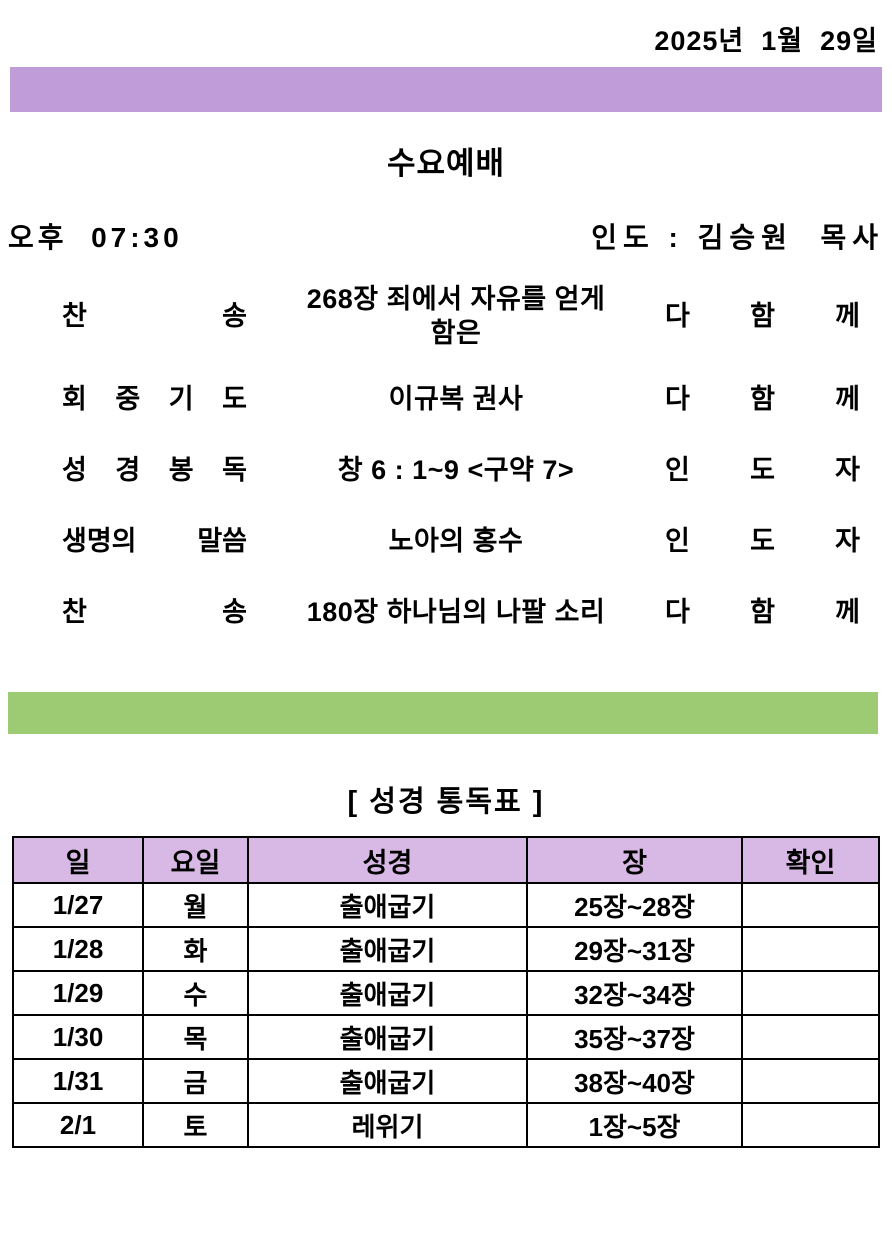 The height and width of the screenshot is (1258, 892). I want to click on toc-day-cell: 토, so click(195, 1125).